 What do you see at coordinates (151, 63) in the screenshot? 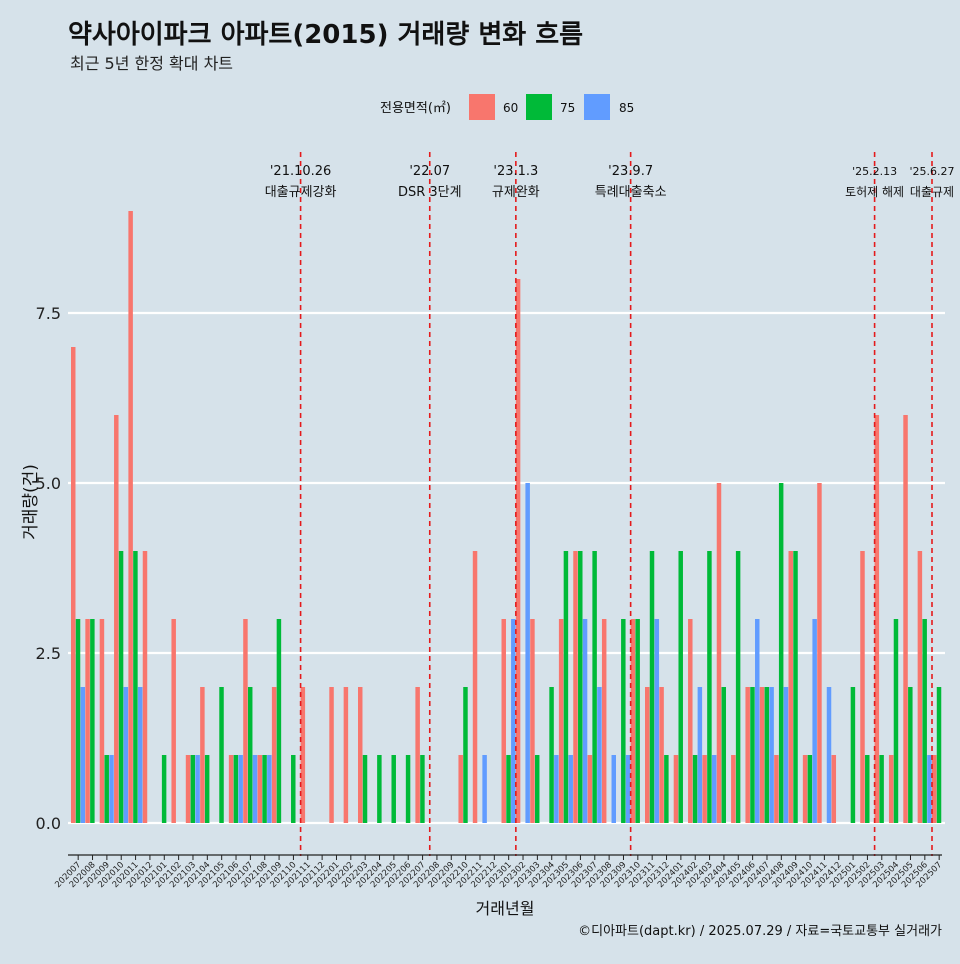
I see `chart-subtitle: 최근 5년 한정 확대 차트` at bounding box center [151, 63].